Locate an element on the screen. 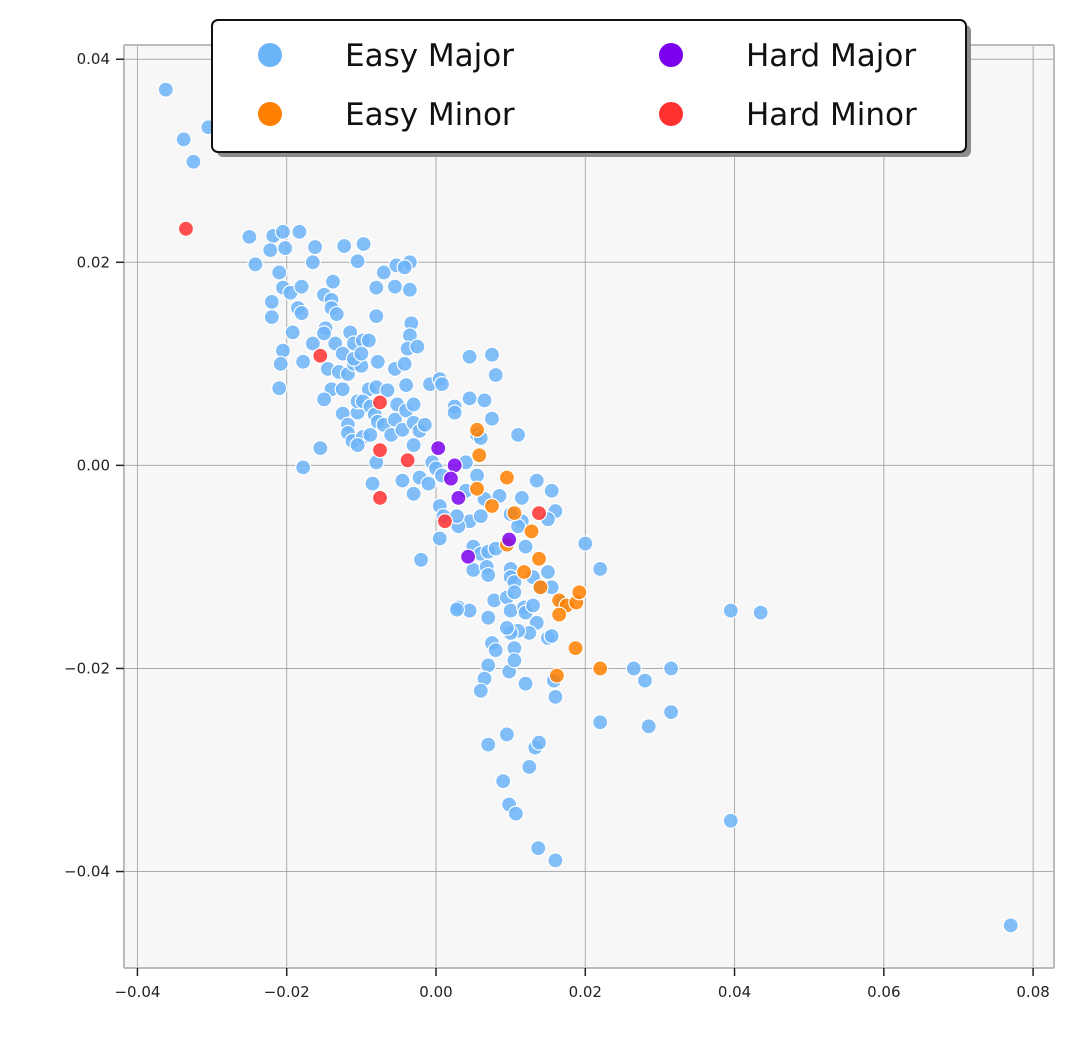 This screenshot has height=1050, width=1077. x-tick-label: −0.04 is located at coordinates (137, 992).